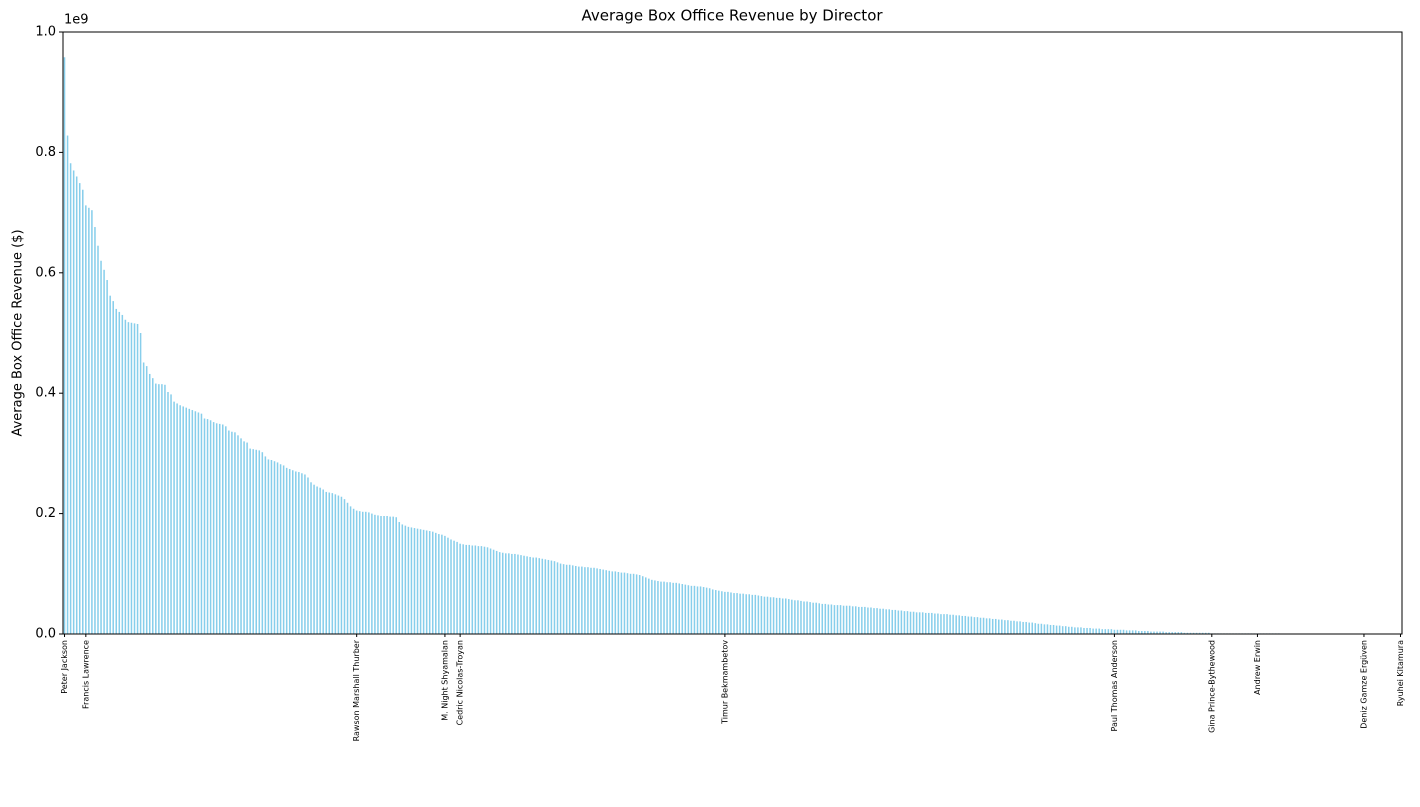  Describe the element at coordinates (356, 690) in the screenshot. I see `x-tick-label: Rawson Marshall Thurber` at that location.